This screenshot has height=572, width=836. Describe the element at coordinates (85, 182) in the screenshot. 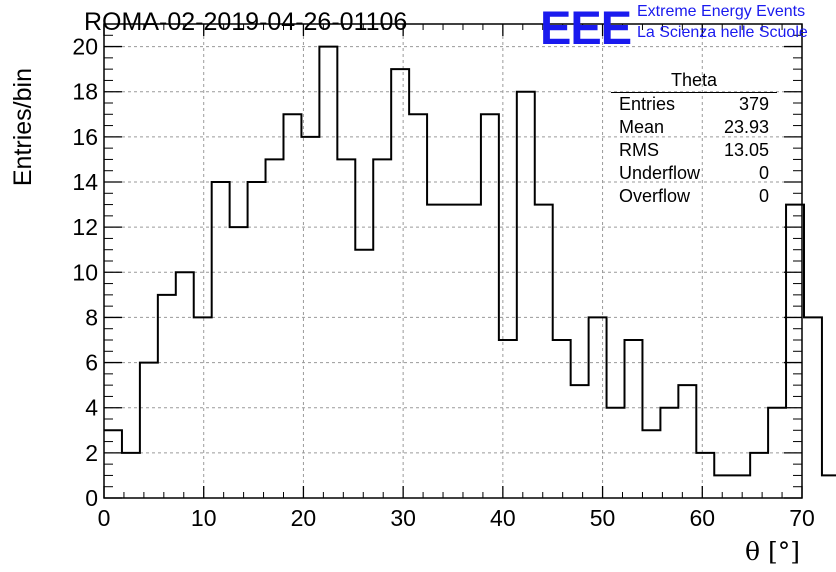

I see `y-tick-label: 14` at that location.